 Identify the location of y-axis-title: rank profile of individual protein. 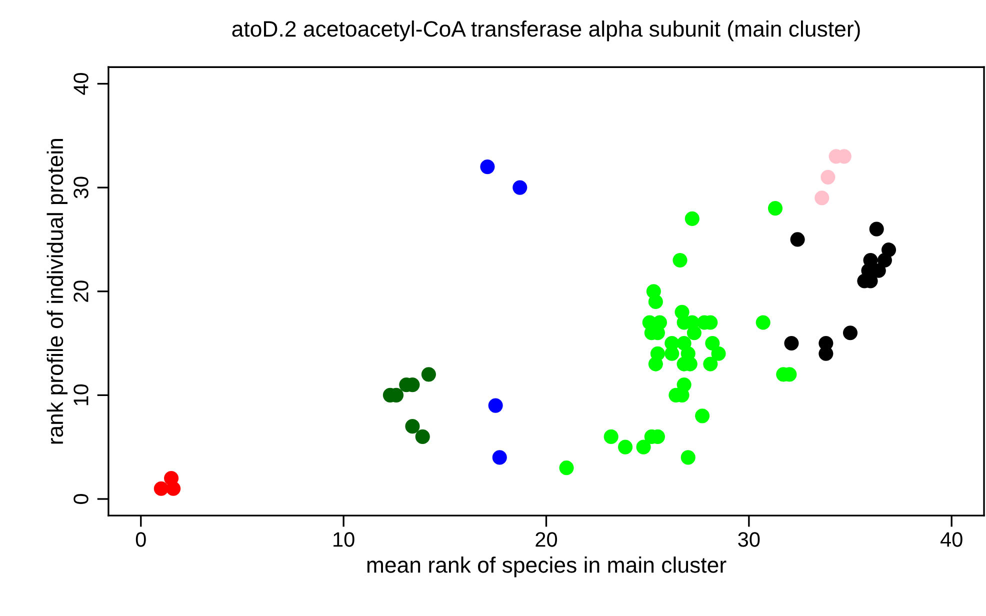
(57, 291).